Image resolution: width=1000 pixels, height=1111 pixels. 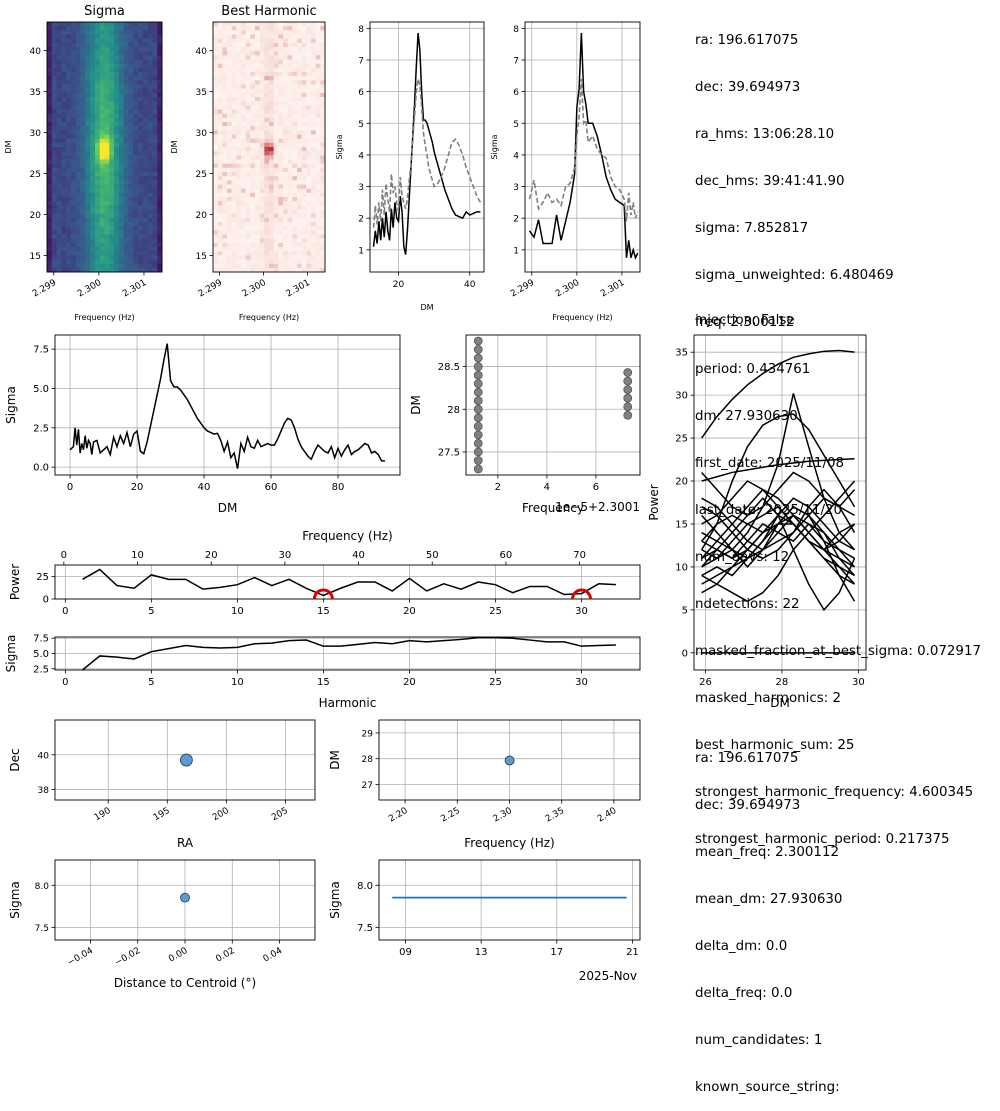 I want to click on series-line-weighted, so click(x=426, y=144).